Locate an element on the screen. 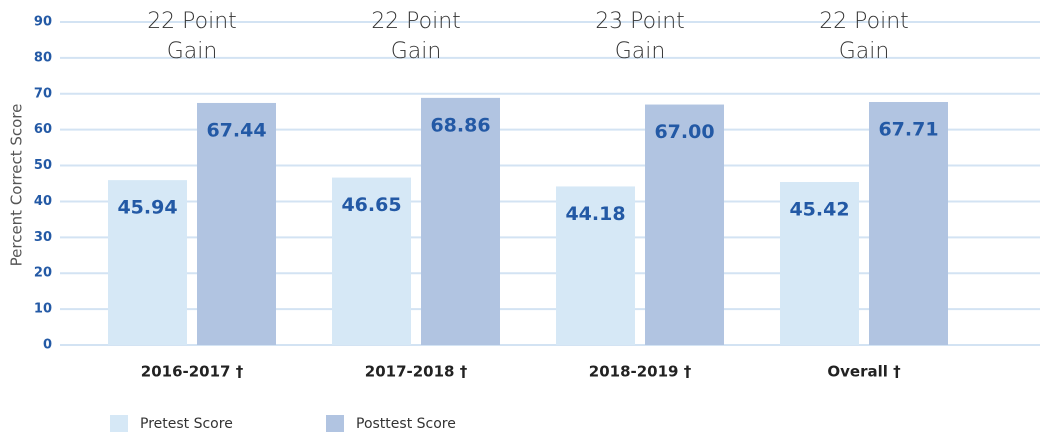 This screenshot has height=432, width=1046. y-tick-label: 10 is located at coordinates (43, 309).